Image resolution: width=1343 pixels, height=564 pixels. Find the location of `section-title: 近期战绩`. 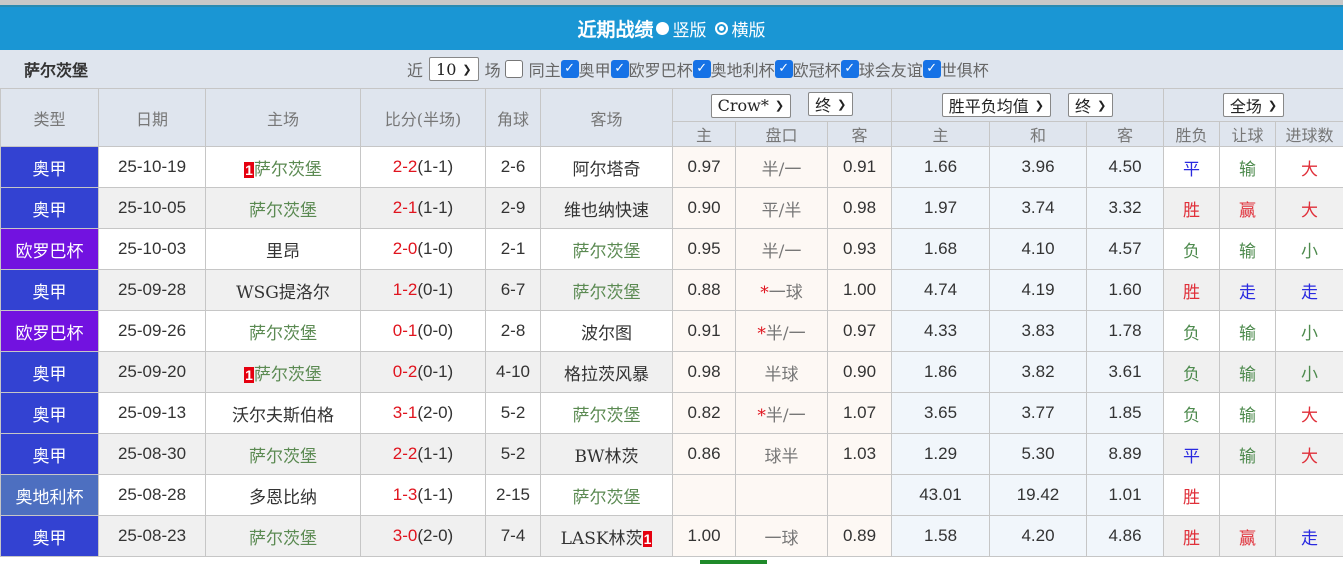

section-title: 近期战绩 is located at coordinates (615, 30).